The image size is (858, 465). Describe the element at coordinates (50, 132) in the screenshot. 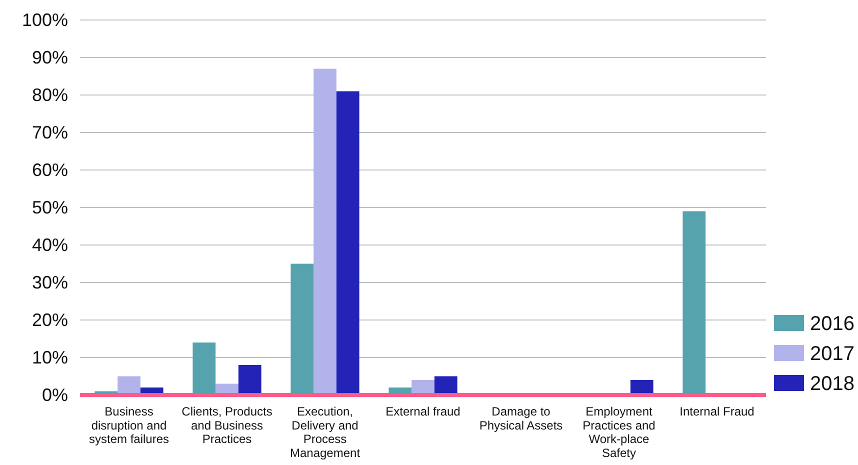

I see `y-tick-label: 70%` at that location.